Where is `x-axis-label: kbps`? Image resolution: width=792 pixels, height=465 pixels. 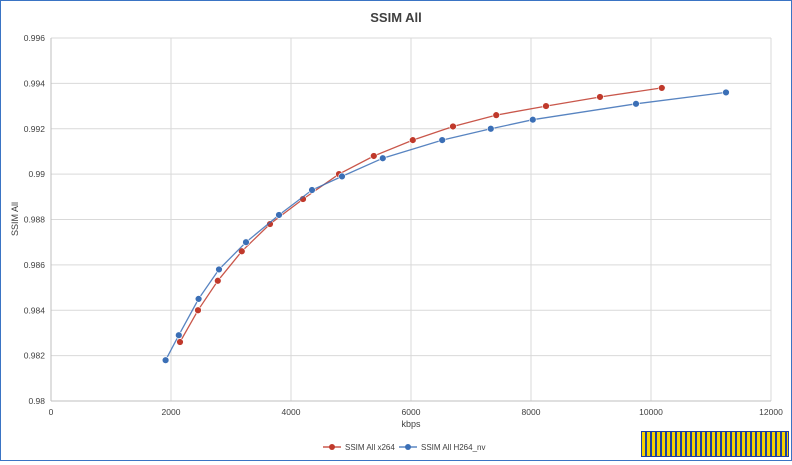 x-axis-label: kbps is located at coordinates (411, 424).